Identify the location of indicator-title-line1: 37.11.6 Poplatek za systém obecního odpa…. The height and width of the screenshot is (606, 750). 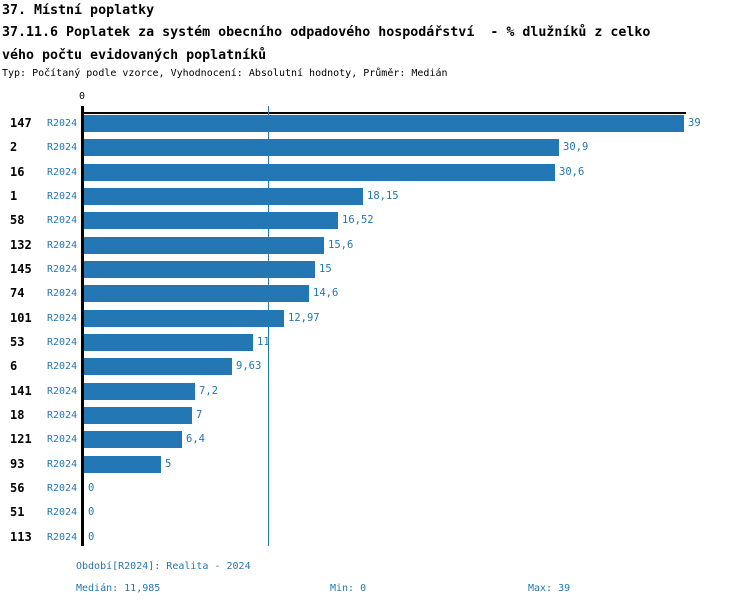
(326, 32).